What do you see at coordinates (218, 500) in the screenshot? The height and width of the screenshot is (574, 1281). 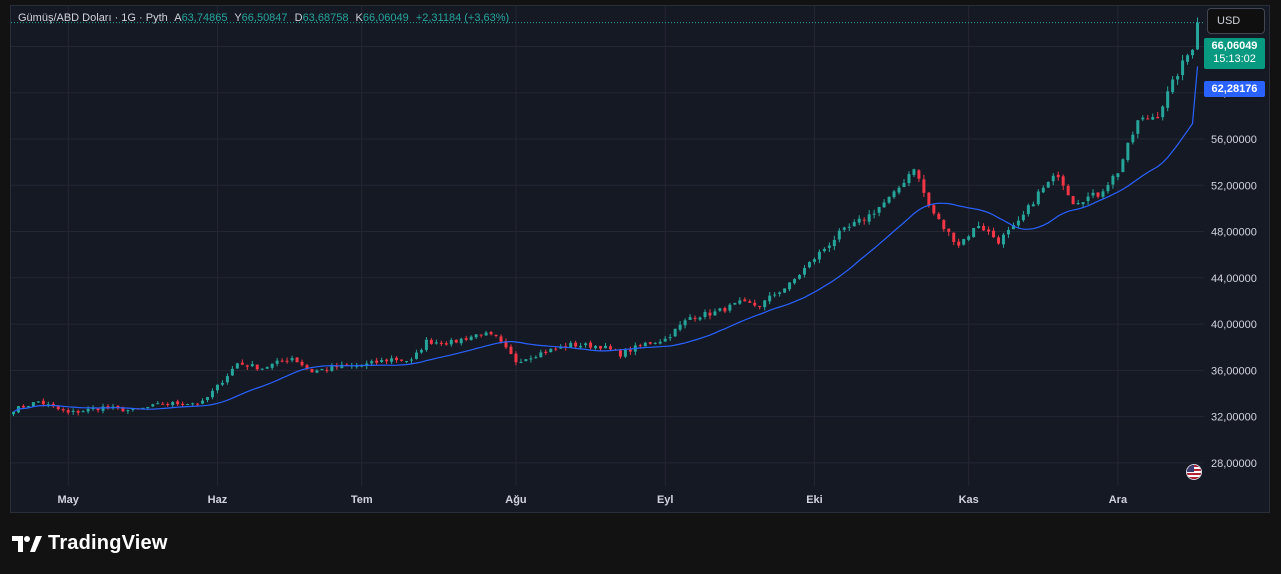 I see `x-tick-label: Haz` at bounding box center [218, 500].